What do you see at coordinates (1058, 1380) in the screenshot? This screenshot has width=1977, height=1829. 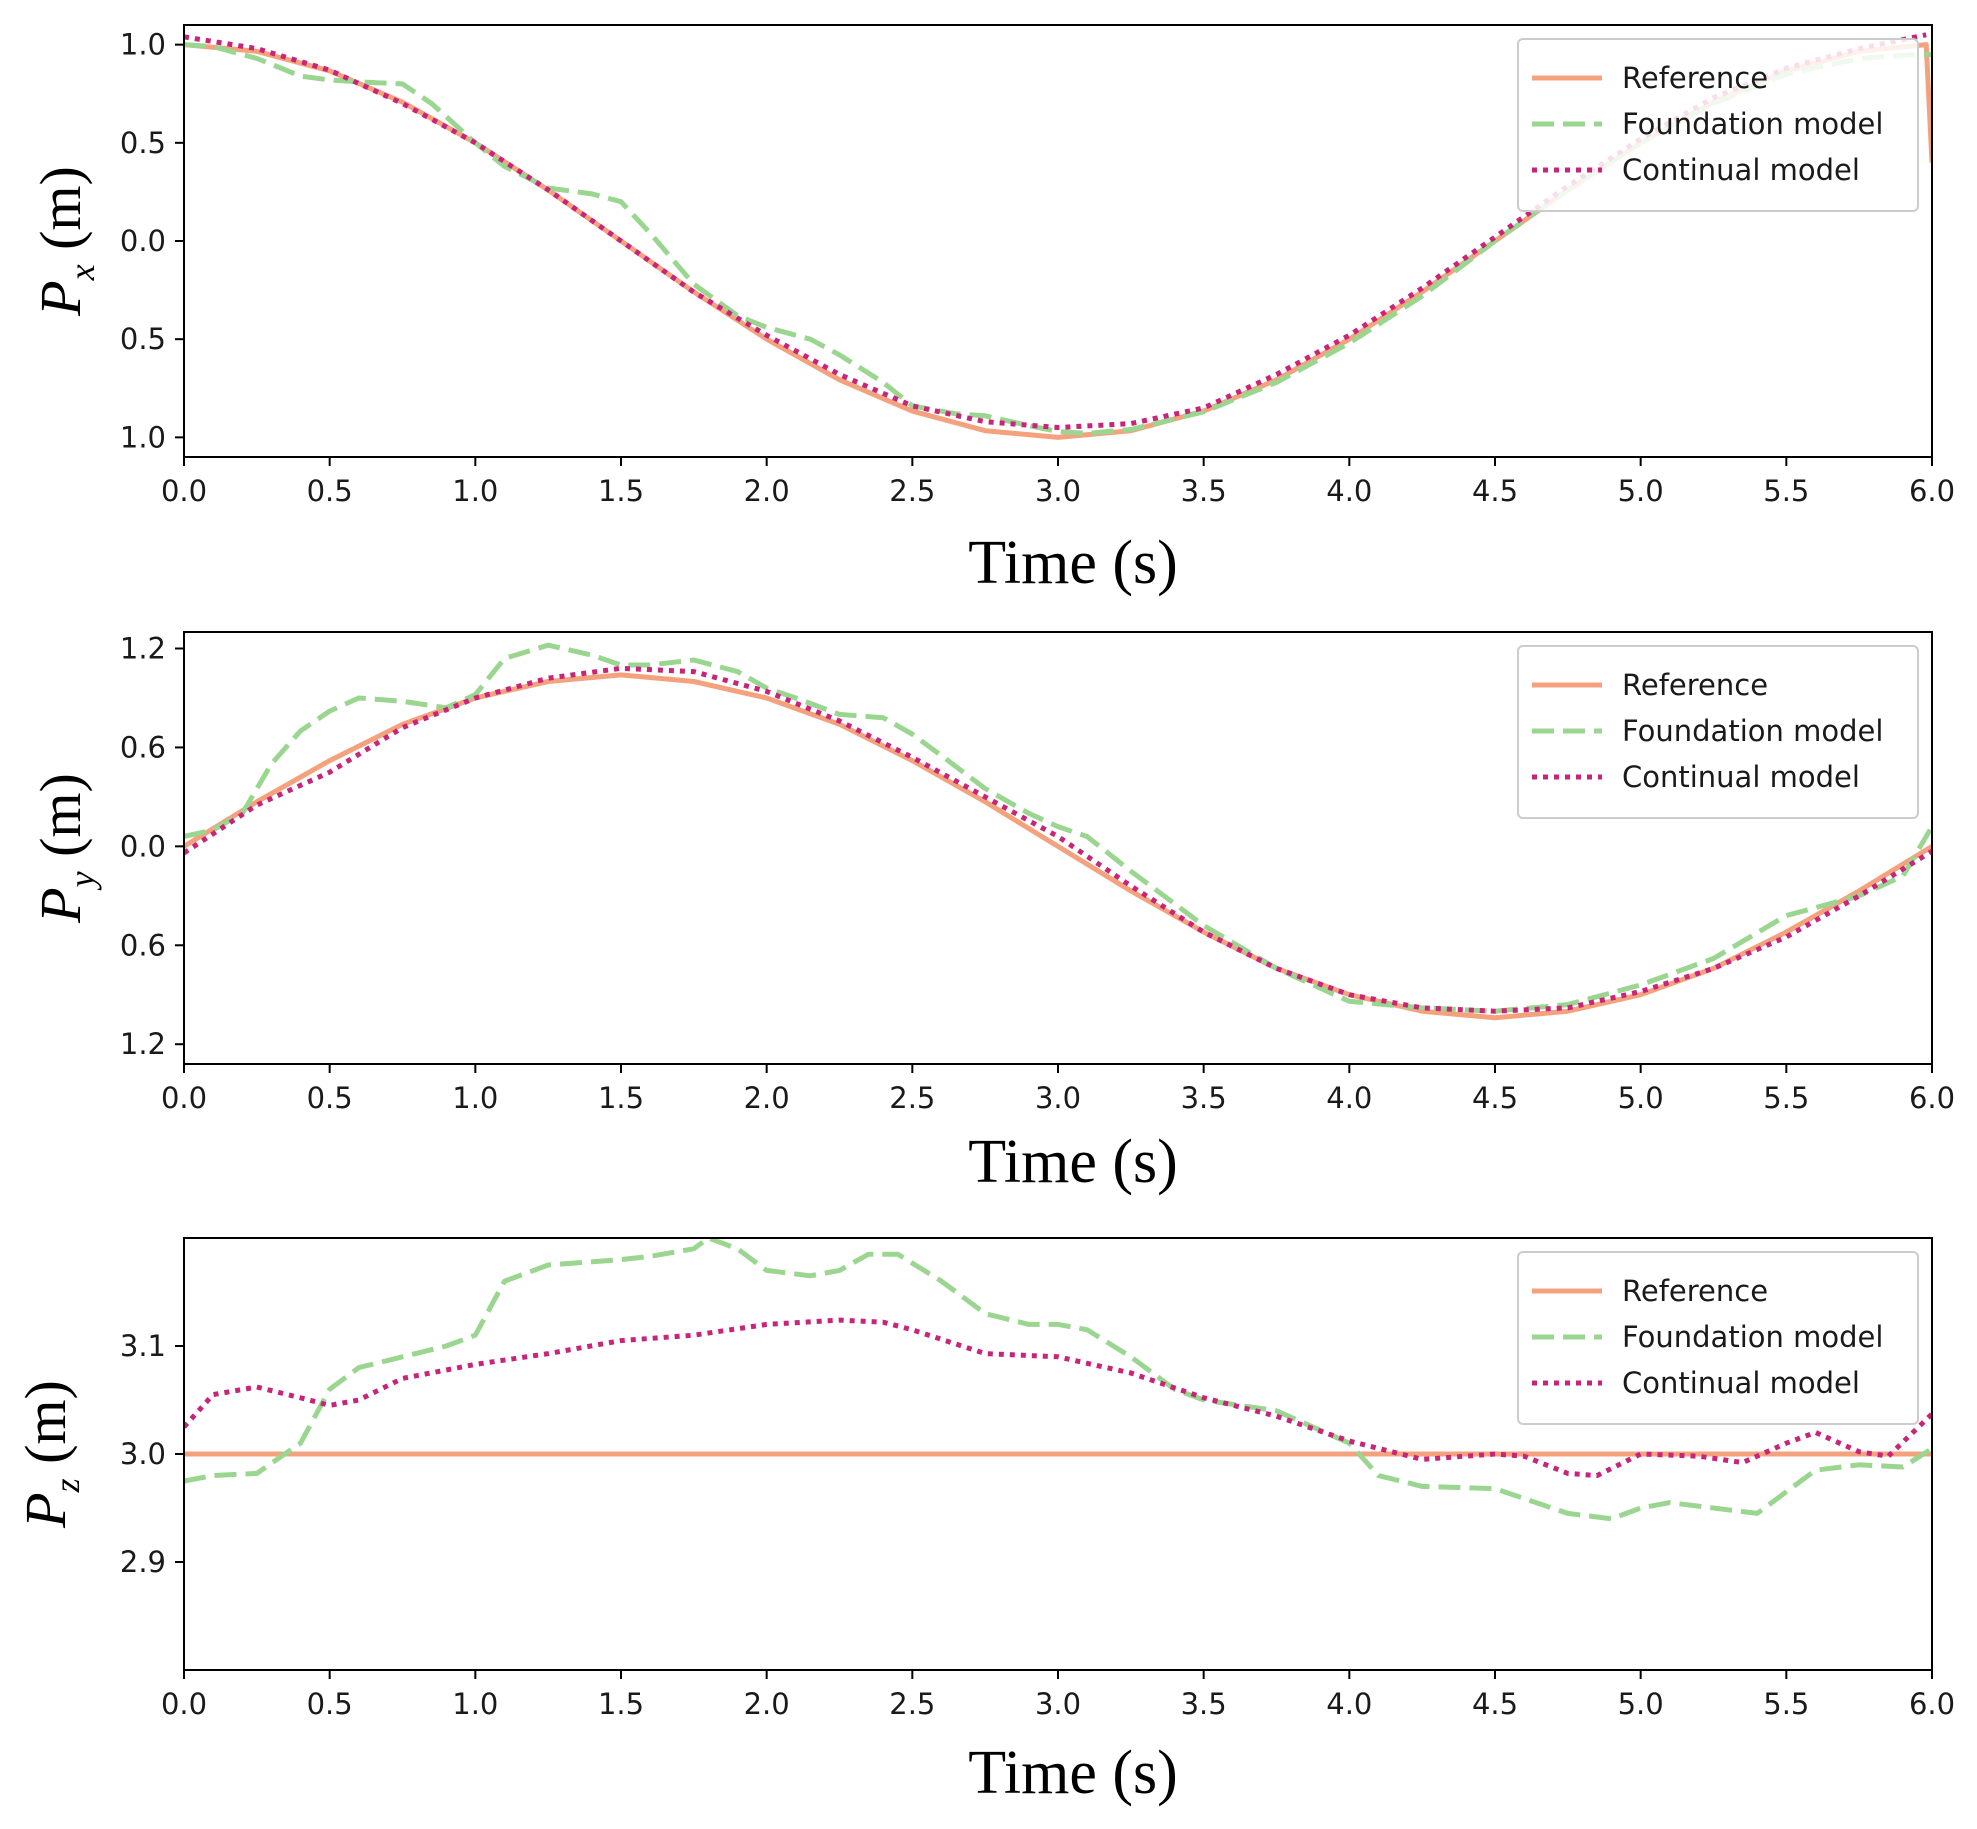 I see `series-line-foundation-model` at bounding box center [1058, 1380].